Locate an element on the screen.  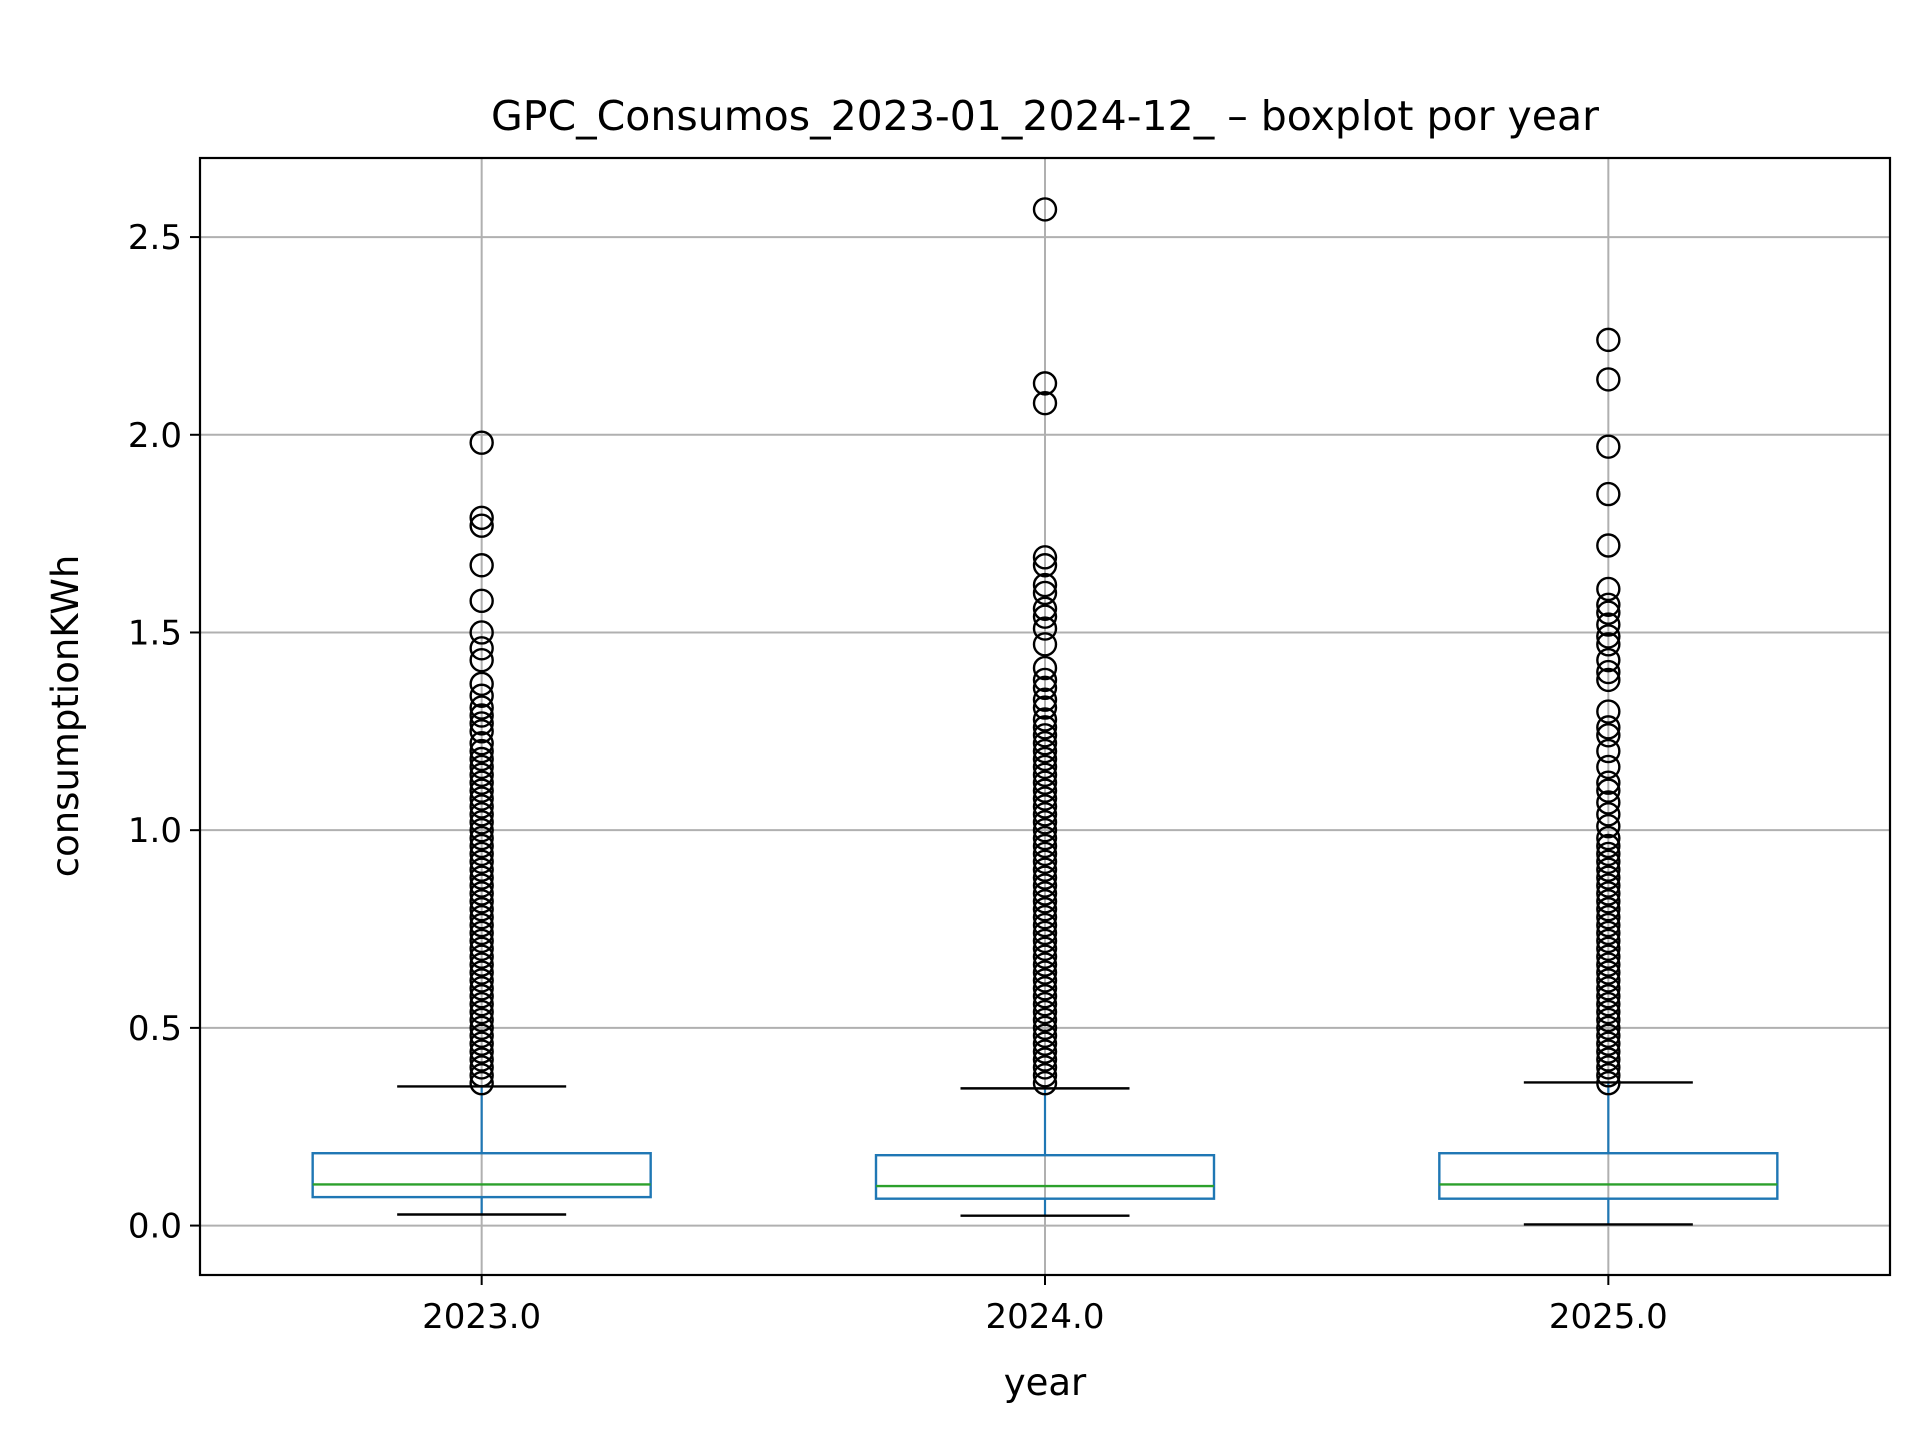
y-tick-label: 0.5 is located at coordinates (155, 1029).